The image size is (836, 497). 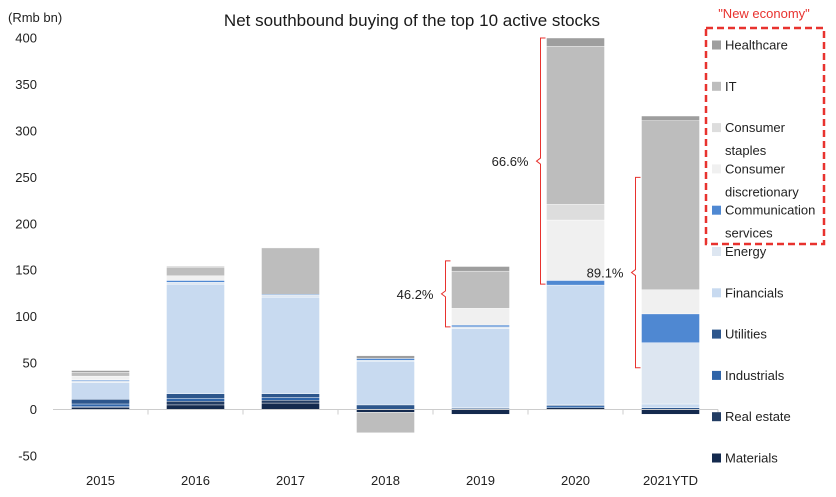 What do you see at coordinates (758, 416) in the screenshot?
I see `legend-label-real-estate: Real estate` at bounding box center [758, 416].